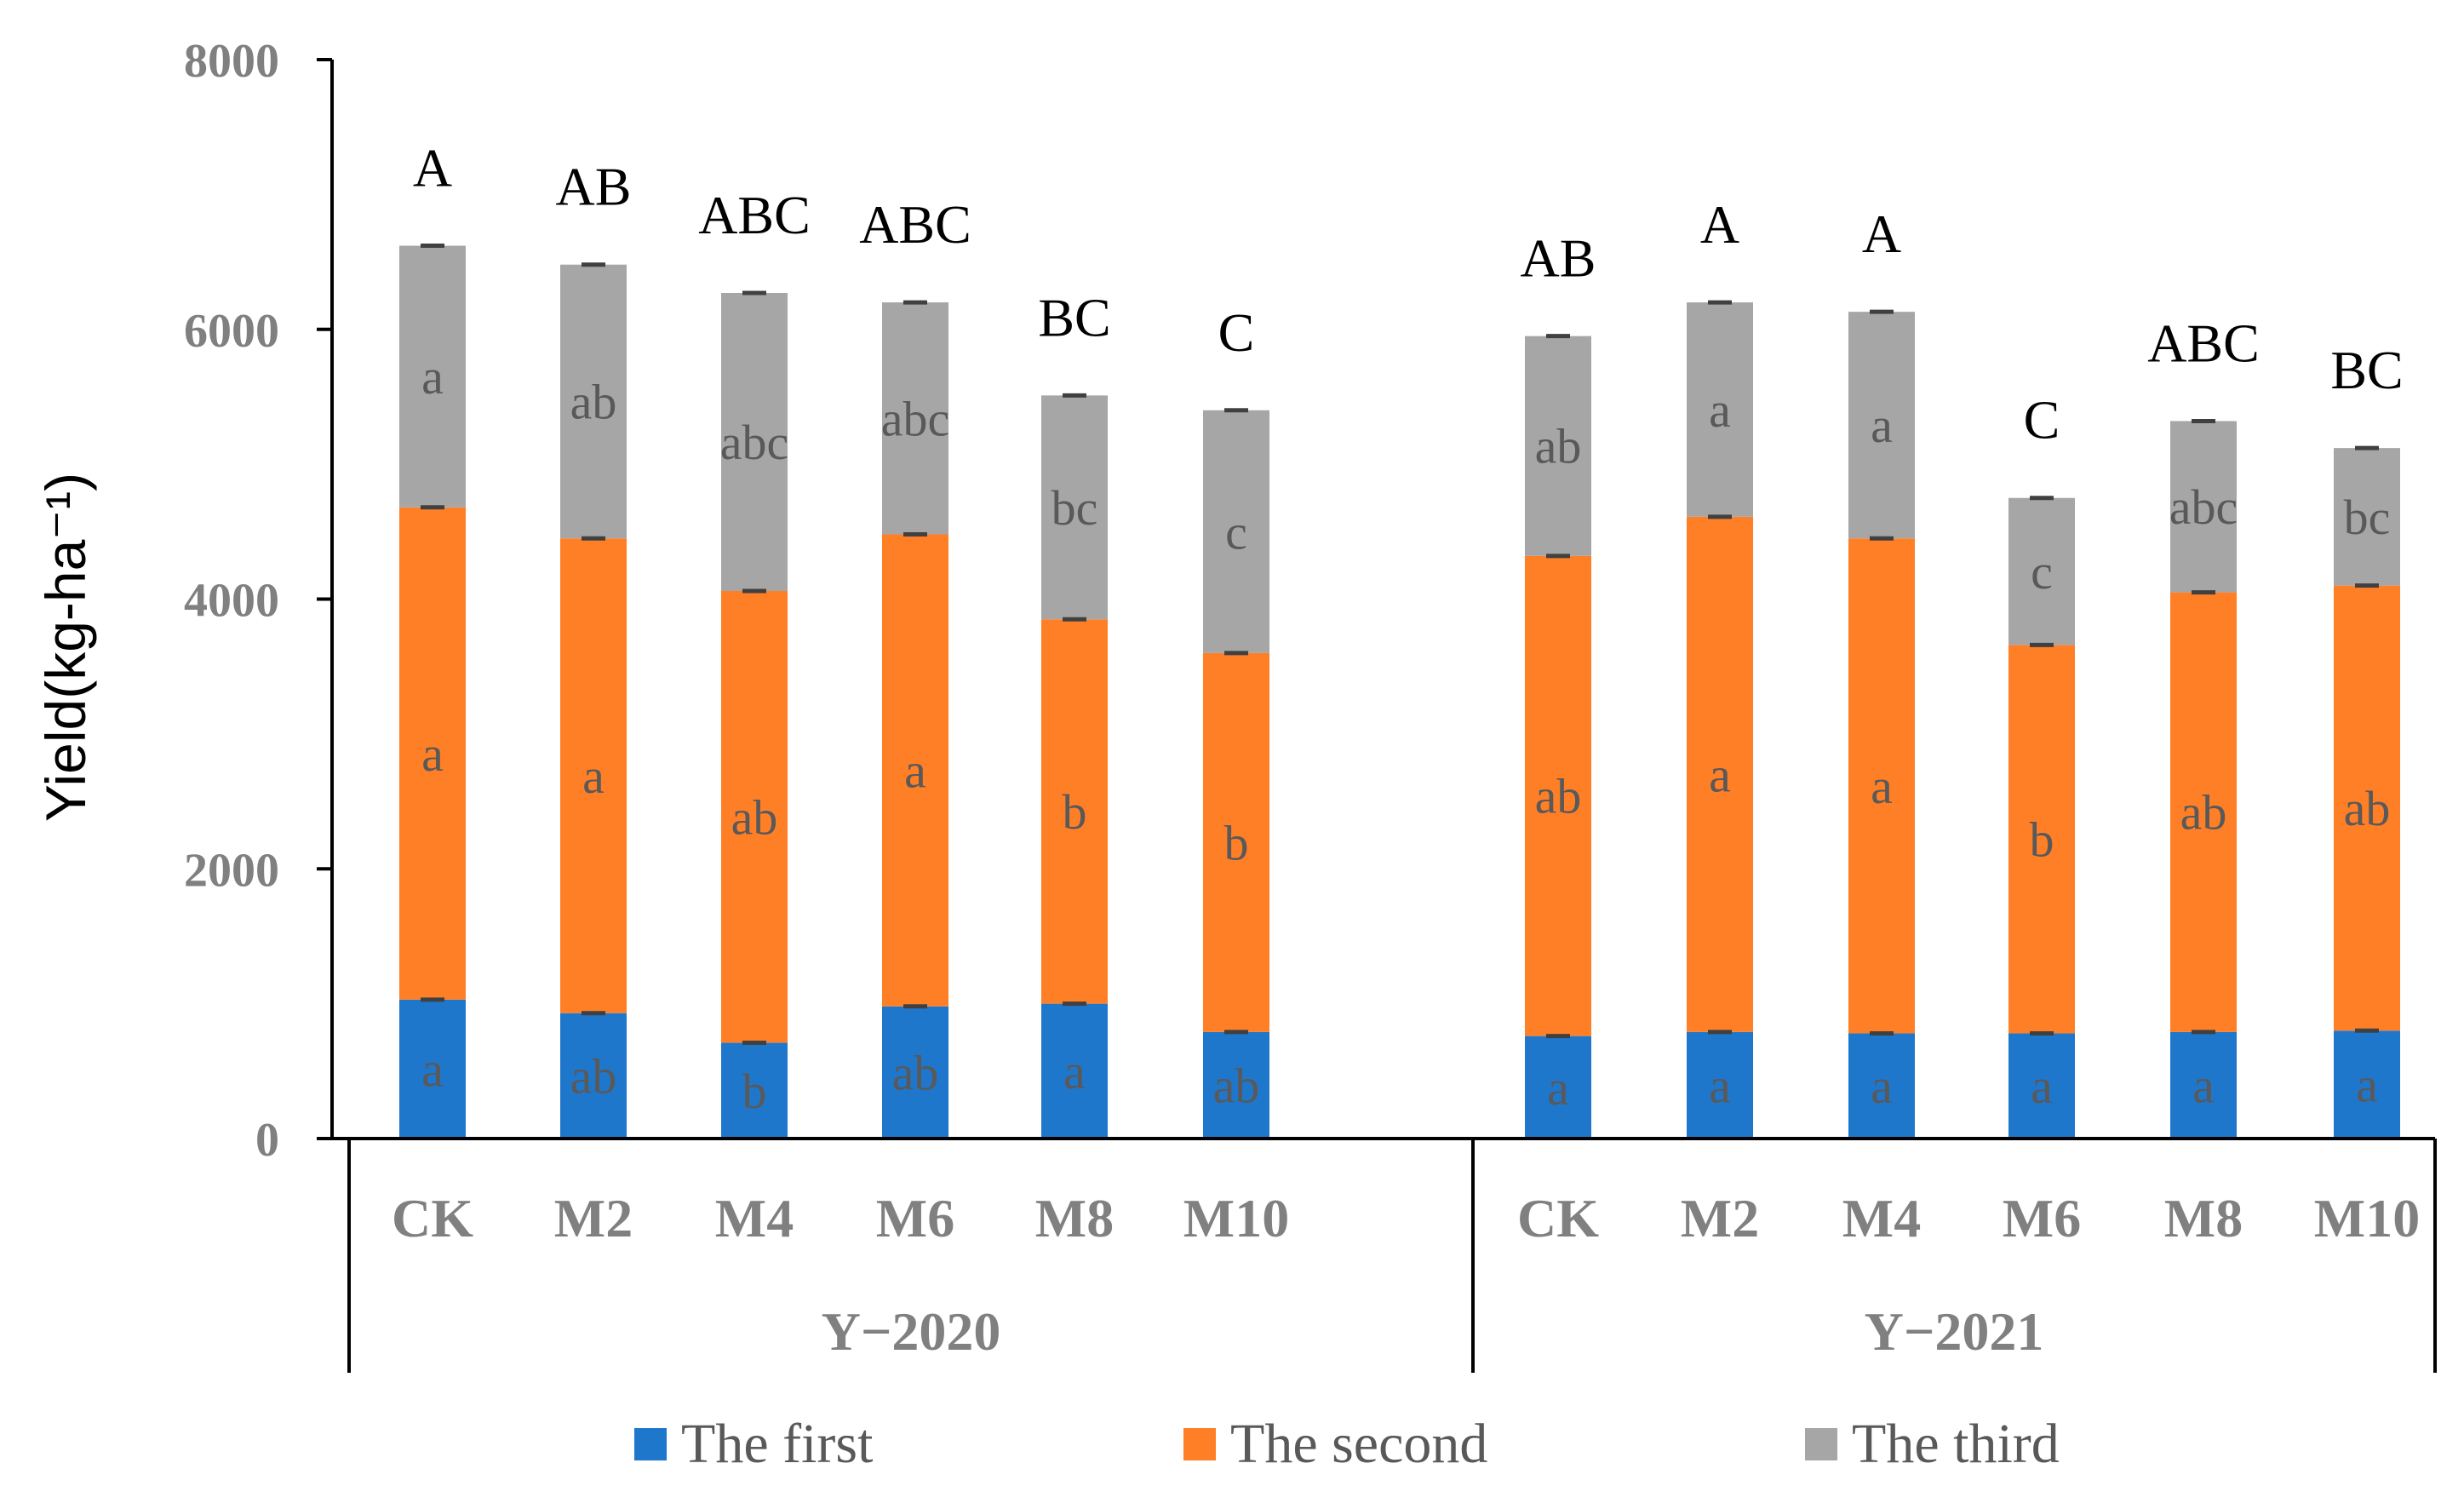 The image size is (2464, 1509). I want to click on segment-letter-3-8: a, so click(1720, 410).